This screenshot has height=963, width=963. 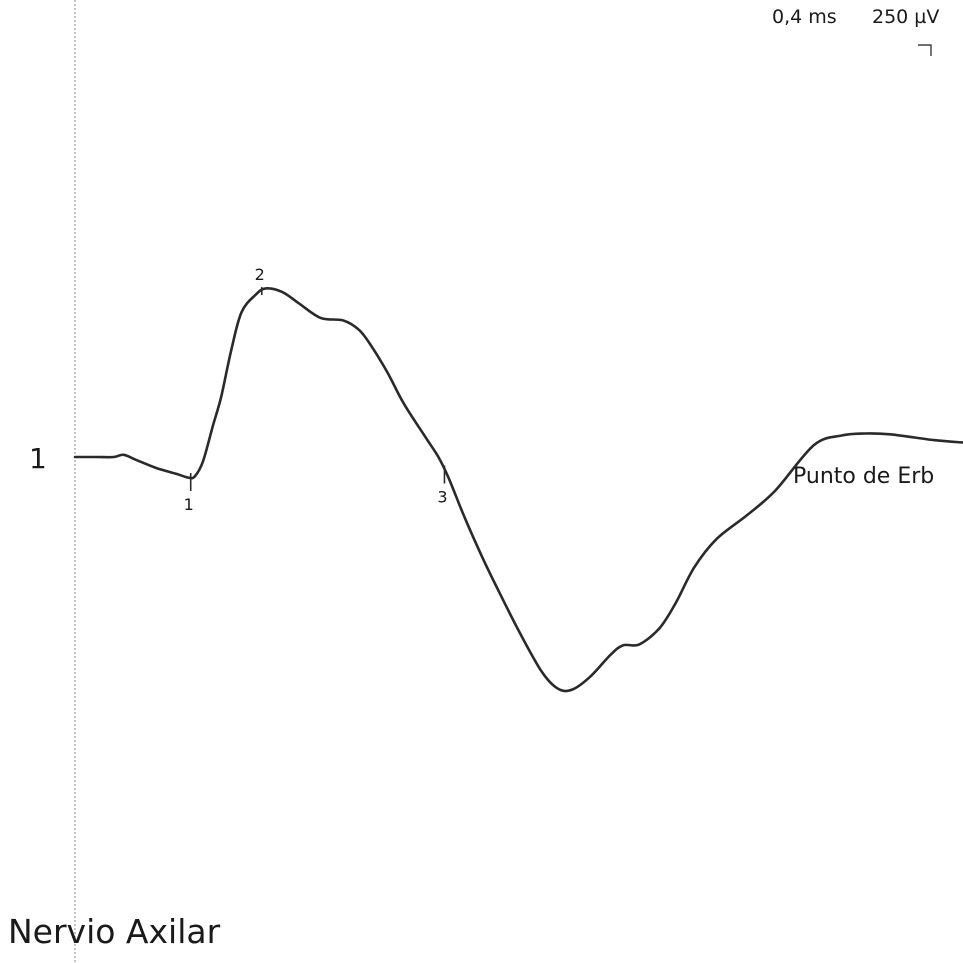 I want to click on trace-label: Punto de Erb, so click(x=864, y=476).